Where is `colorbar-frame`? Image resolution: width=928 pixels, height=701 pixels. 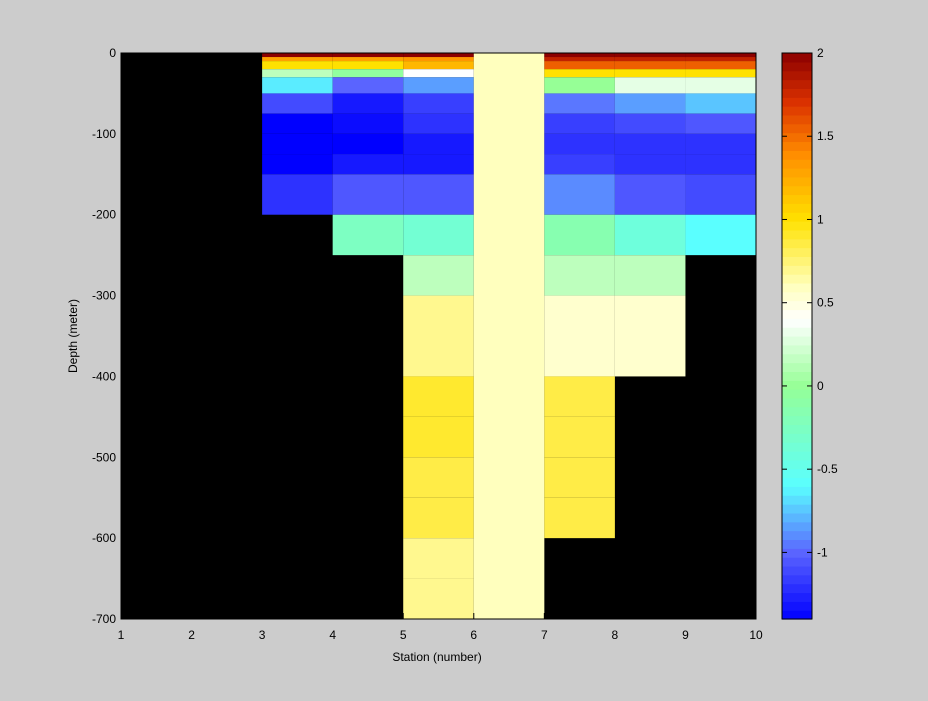
colorbar-frame is located at coordinates (797, 336).